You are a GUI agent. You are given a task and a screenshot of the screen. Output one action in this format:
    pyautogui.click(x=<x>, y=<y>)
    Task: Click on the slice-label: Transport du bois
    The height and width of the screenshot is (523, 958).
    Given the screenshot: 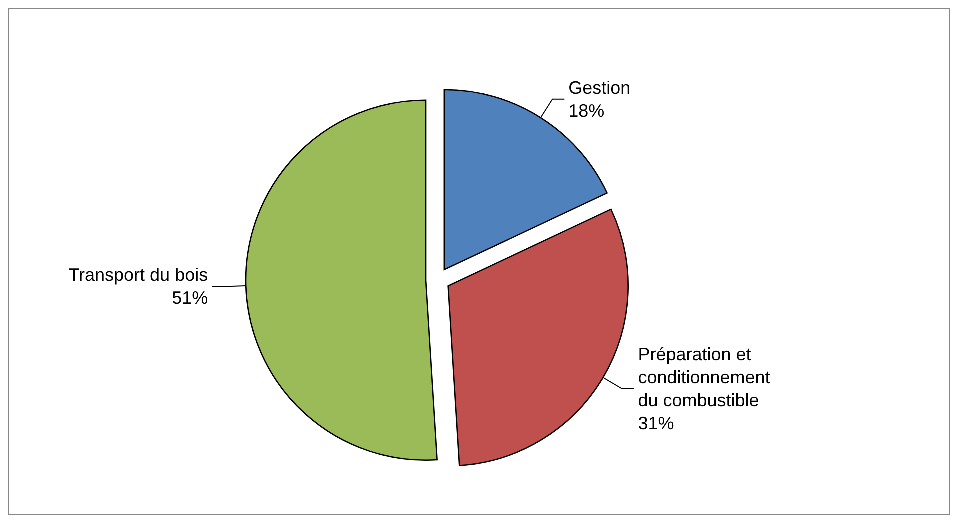 What is the action you would take?
    pyautogui.click(x=138, y=275)
    